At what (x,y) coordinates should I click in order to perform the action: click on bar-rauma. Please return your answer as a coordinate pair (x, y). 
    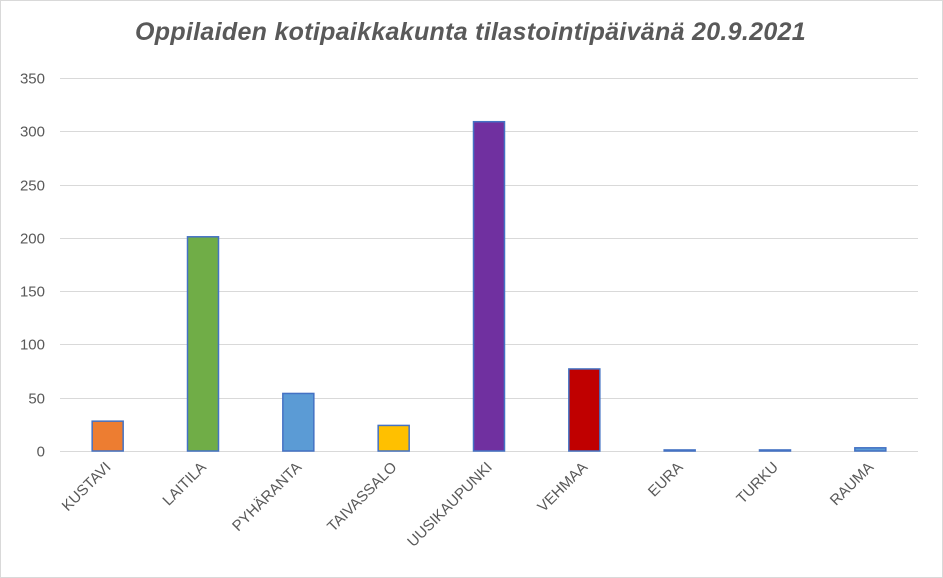
    Looking at the image, I should click on (870, 449).